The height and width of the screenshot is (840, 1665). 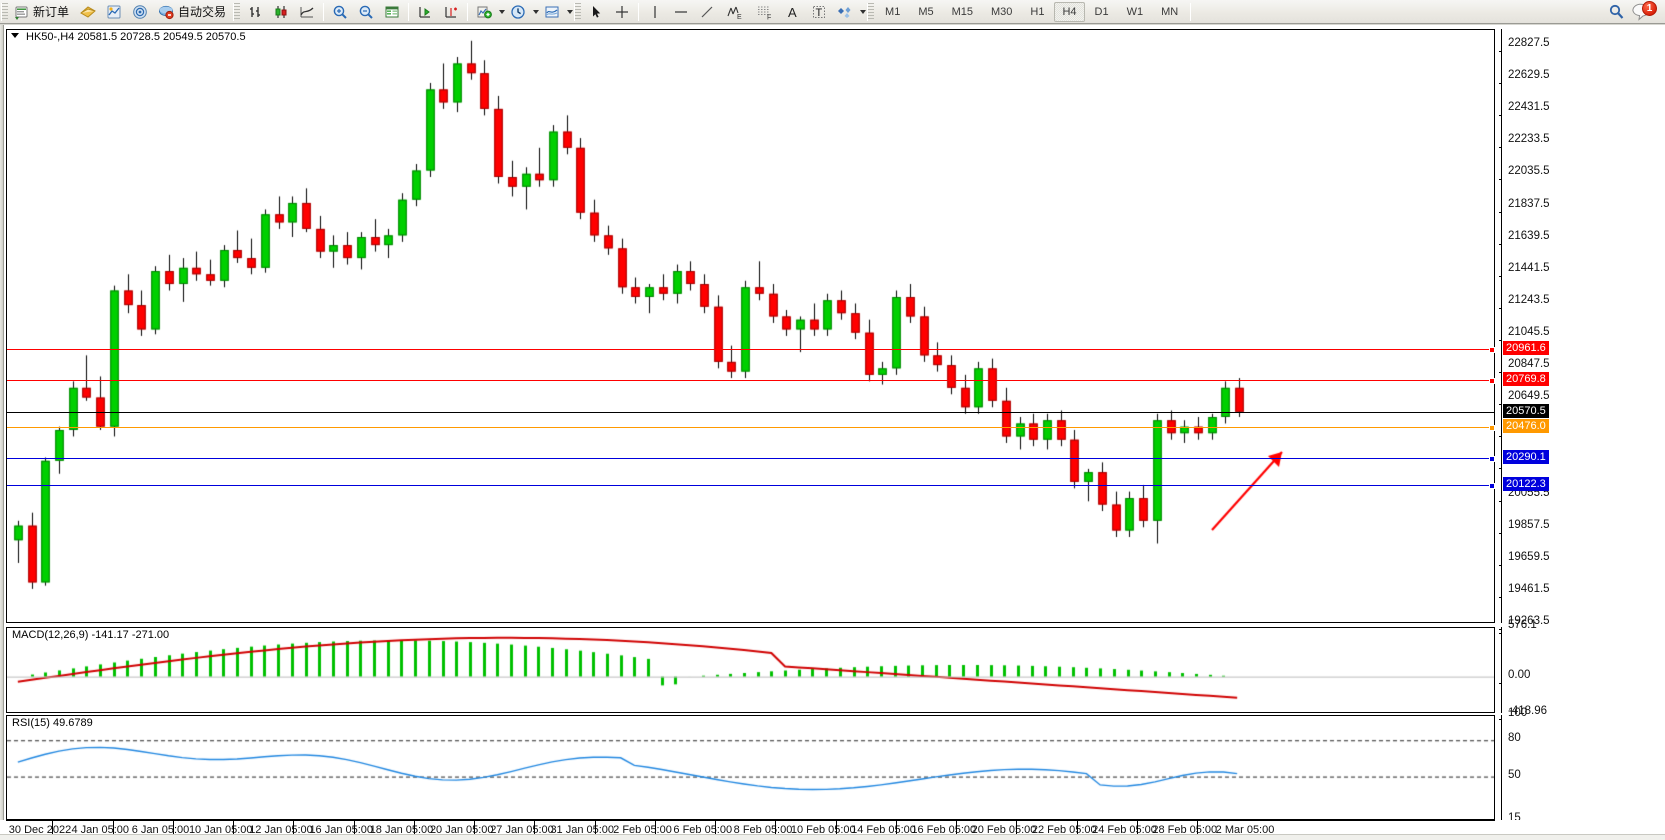 What do you see at coordinates (681, 12) in the screenshot?
I see `horizontal-line-button` at bounding box center [681, 12].